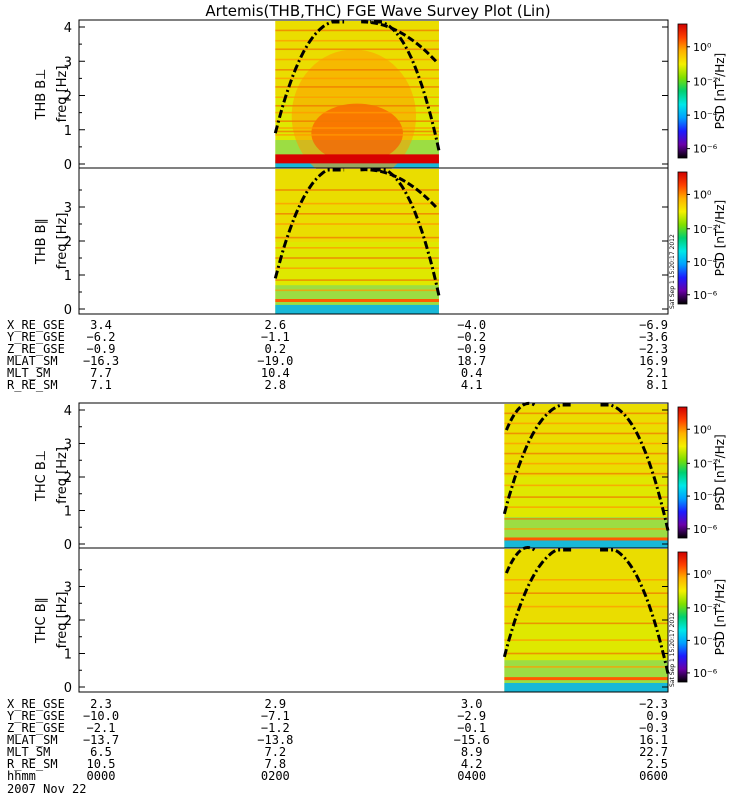 This screenshot has width=750, height=800. What do you see at coordinates (275, 337) in the screenshot?
I see `ephemeris-value: −1.1` at bounding box center [275, 337].